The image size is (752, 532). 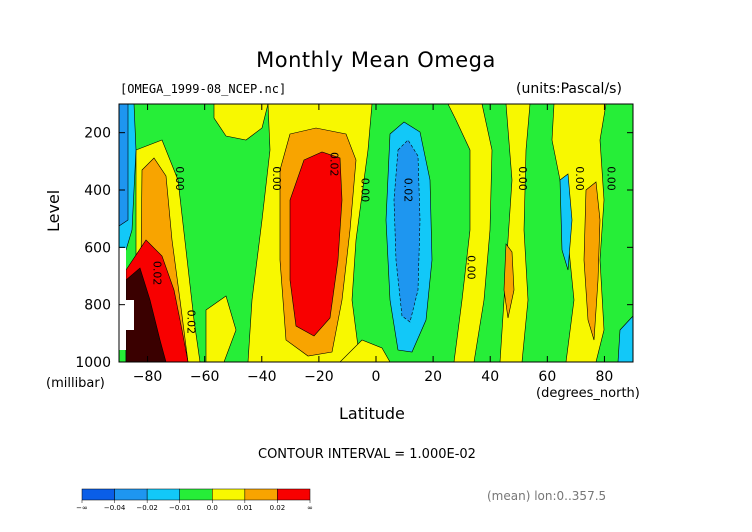 I want to click on x-axis-label: Latitude, so click(x=372, y=413).